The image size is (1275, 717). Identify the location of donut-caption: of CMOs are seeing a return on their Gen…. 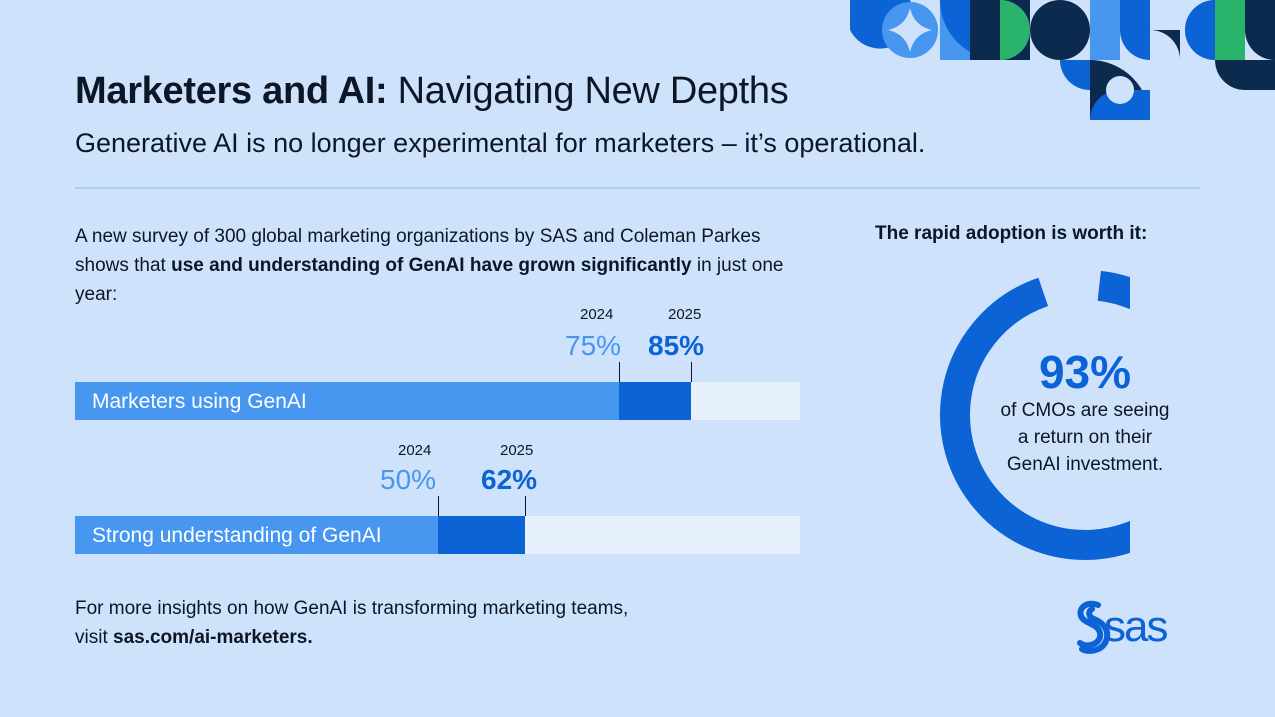
(1085, 437).